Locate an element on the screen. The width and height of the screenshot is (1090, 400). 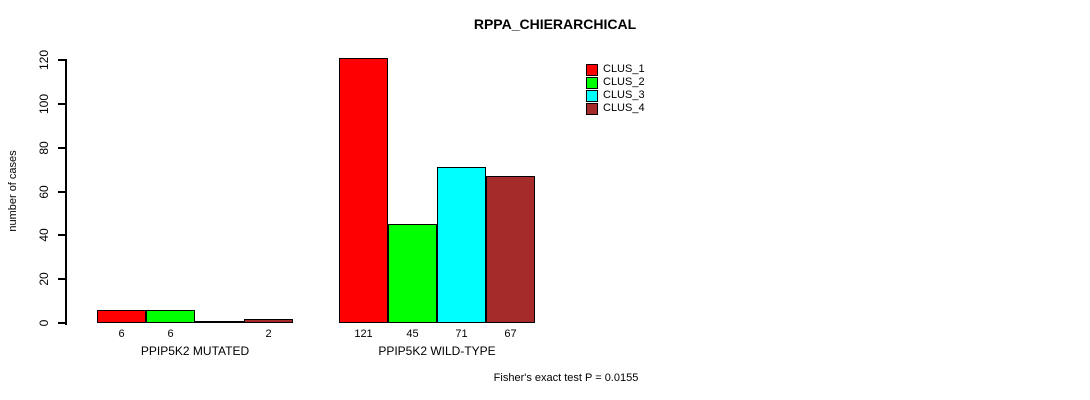
y-axis-tick-label: 40 is located at coordinates (44, 235).